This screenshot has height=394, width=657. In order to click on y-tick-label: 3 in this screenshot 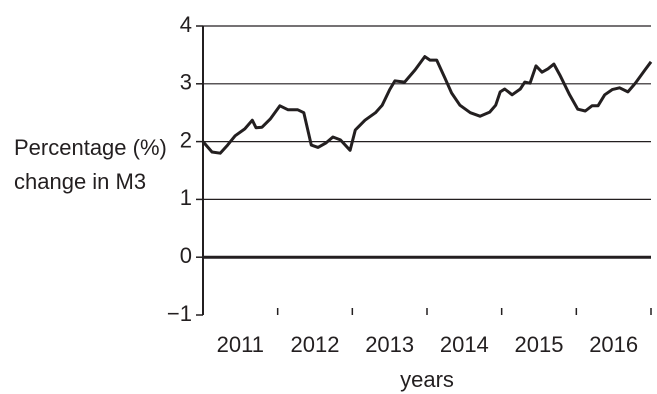, I will do `click(186, 82)`.